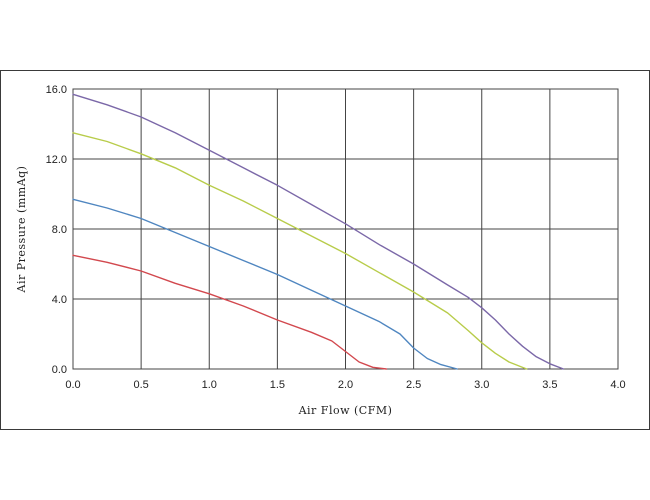 This screenshot has height=500, width=650. I want to click on x-tick-label: 3.0, so click(481, 385).